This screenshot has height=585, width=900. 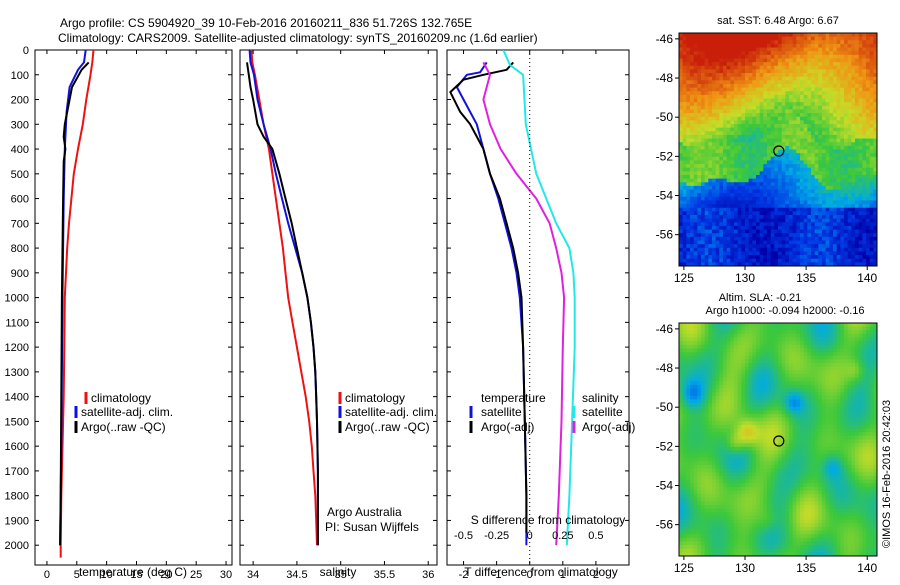 I want to click on legend-label-climatology: climatology, so click(x=121, y=398).